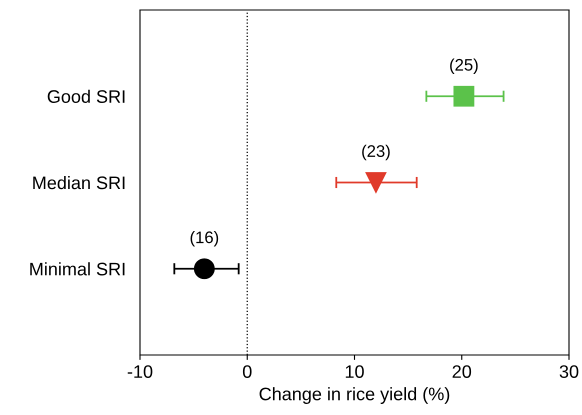  What do you see at coordinates (355, 371) in the screenshot?
I see `x-tick-label: 10` at bounding box center [355, 371].